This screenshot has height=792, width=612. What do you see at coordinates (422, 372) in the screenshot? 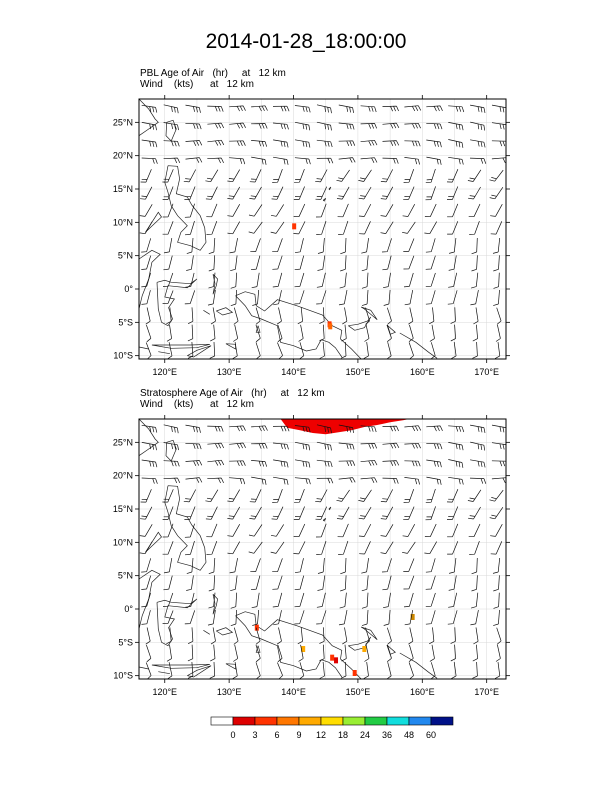
I see `x-tick-label: 160°E` at bounding box center [422, 372].